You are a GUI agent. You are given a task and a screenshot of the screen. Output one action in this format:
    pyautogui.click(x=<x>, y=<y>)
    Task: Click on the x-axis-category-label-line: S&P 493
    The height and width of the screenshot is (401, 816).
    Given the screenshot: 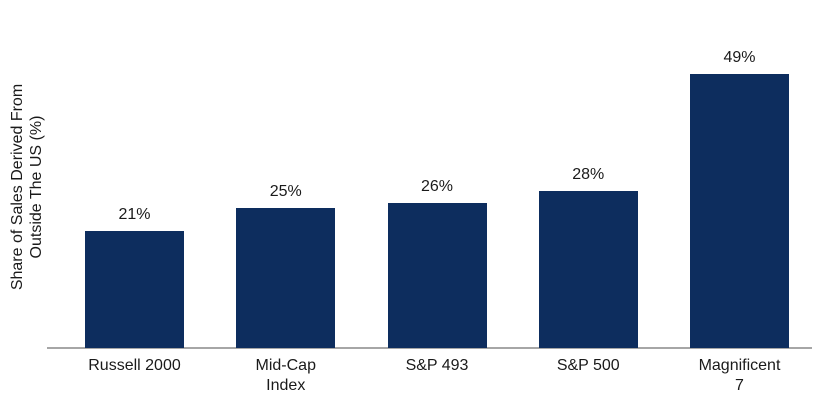 What is the action you would take?
    pyautogui.click(x=437, y=365)
    